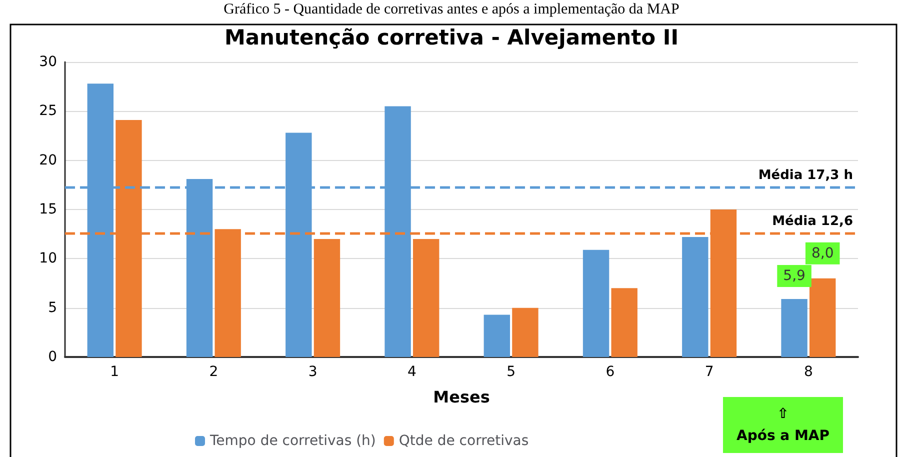  What do you see at coordinates (48, 210) in the screenshot?
I see `y-tick-label: 15` at bounding box center [48, 210].